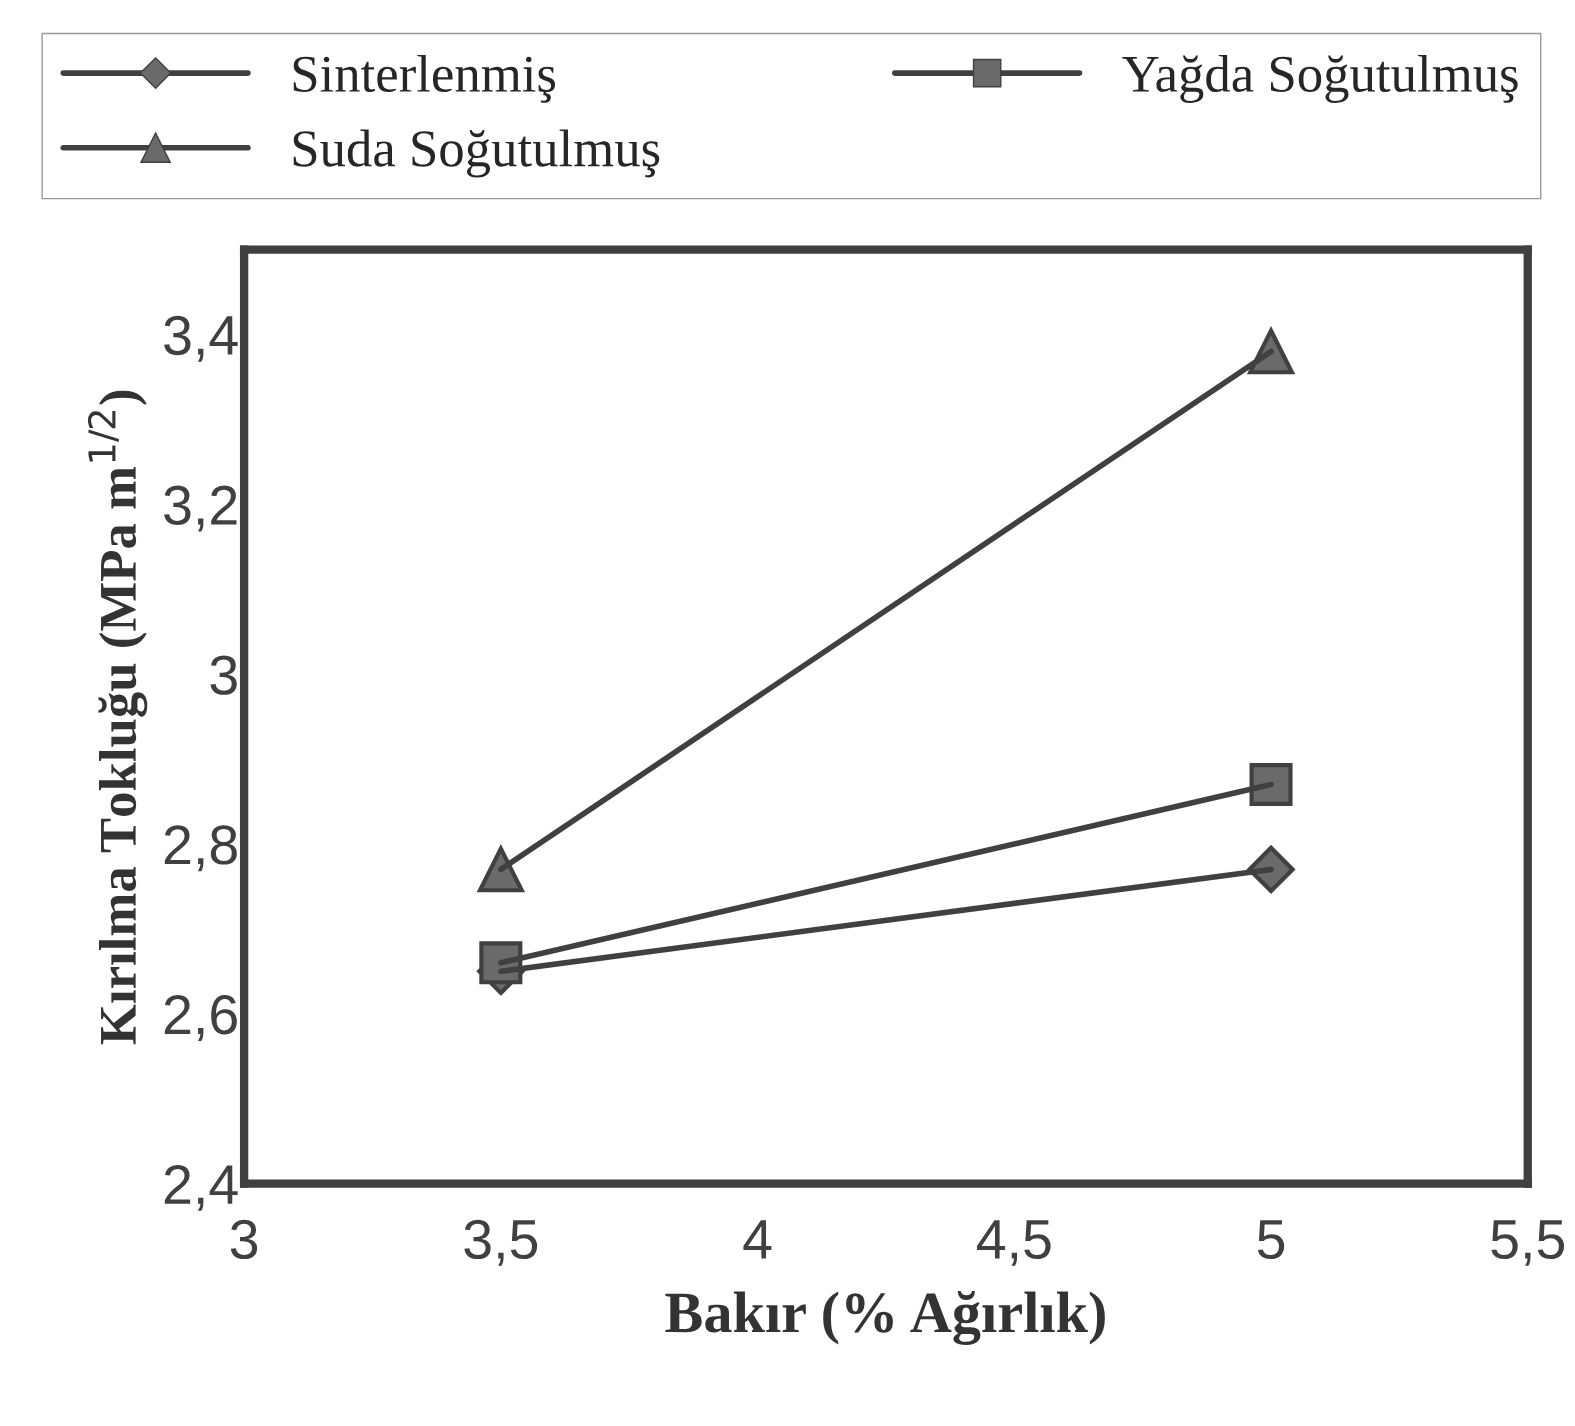  Describe the element at coordinates (200, 848) in the screenshot. I see `y-tick-label: 2,8` at that location.